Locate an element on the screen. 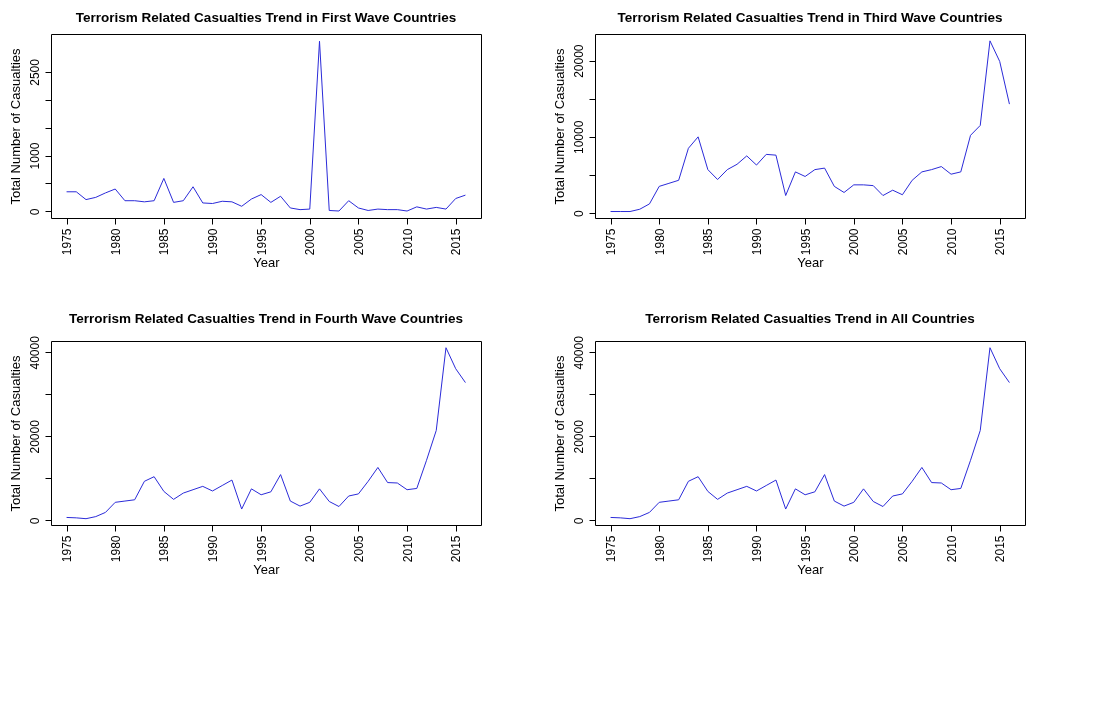 This screenshot has width=1119, height=720. chart-title: Terrorism Related Casualties Trend in Third Wave Countries is located at coordinates (810, 17).